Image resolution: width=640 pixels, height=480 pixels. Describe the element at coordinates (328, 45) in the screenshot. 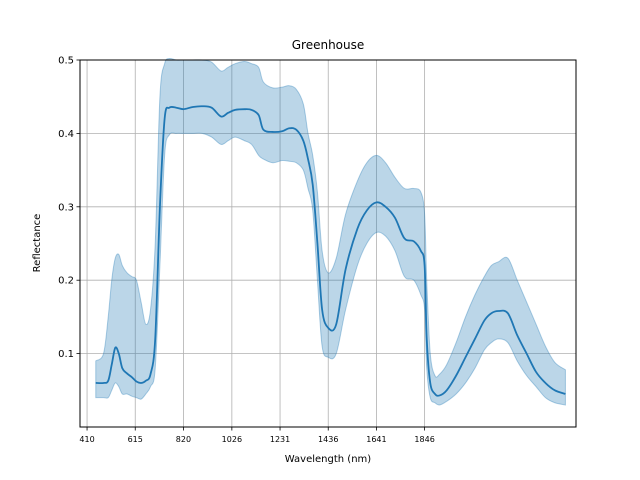

I see `chart-title: Greenhouse` at that location.